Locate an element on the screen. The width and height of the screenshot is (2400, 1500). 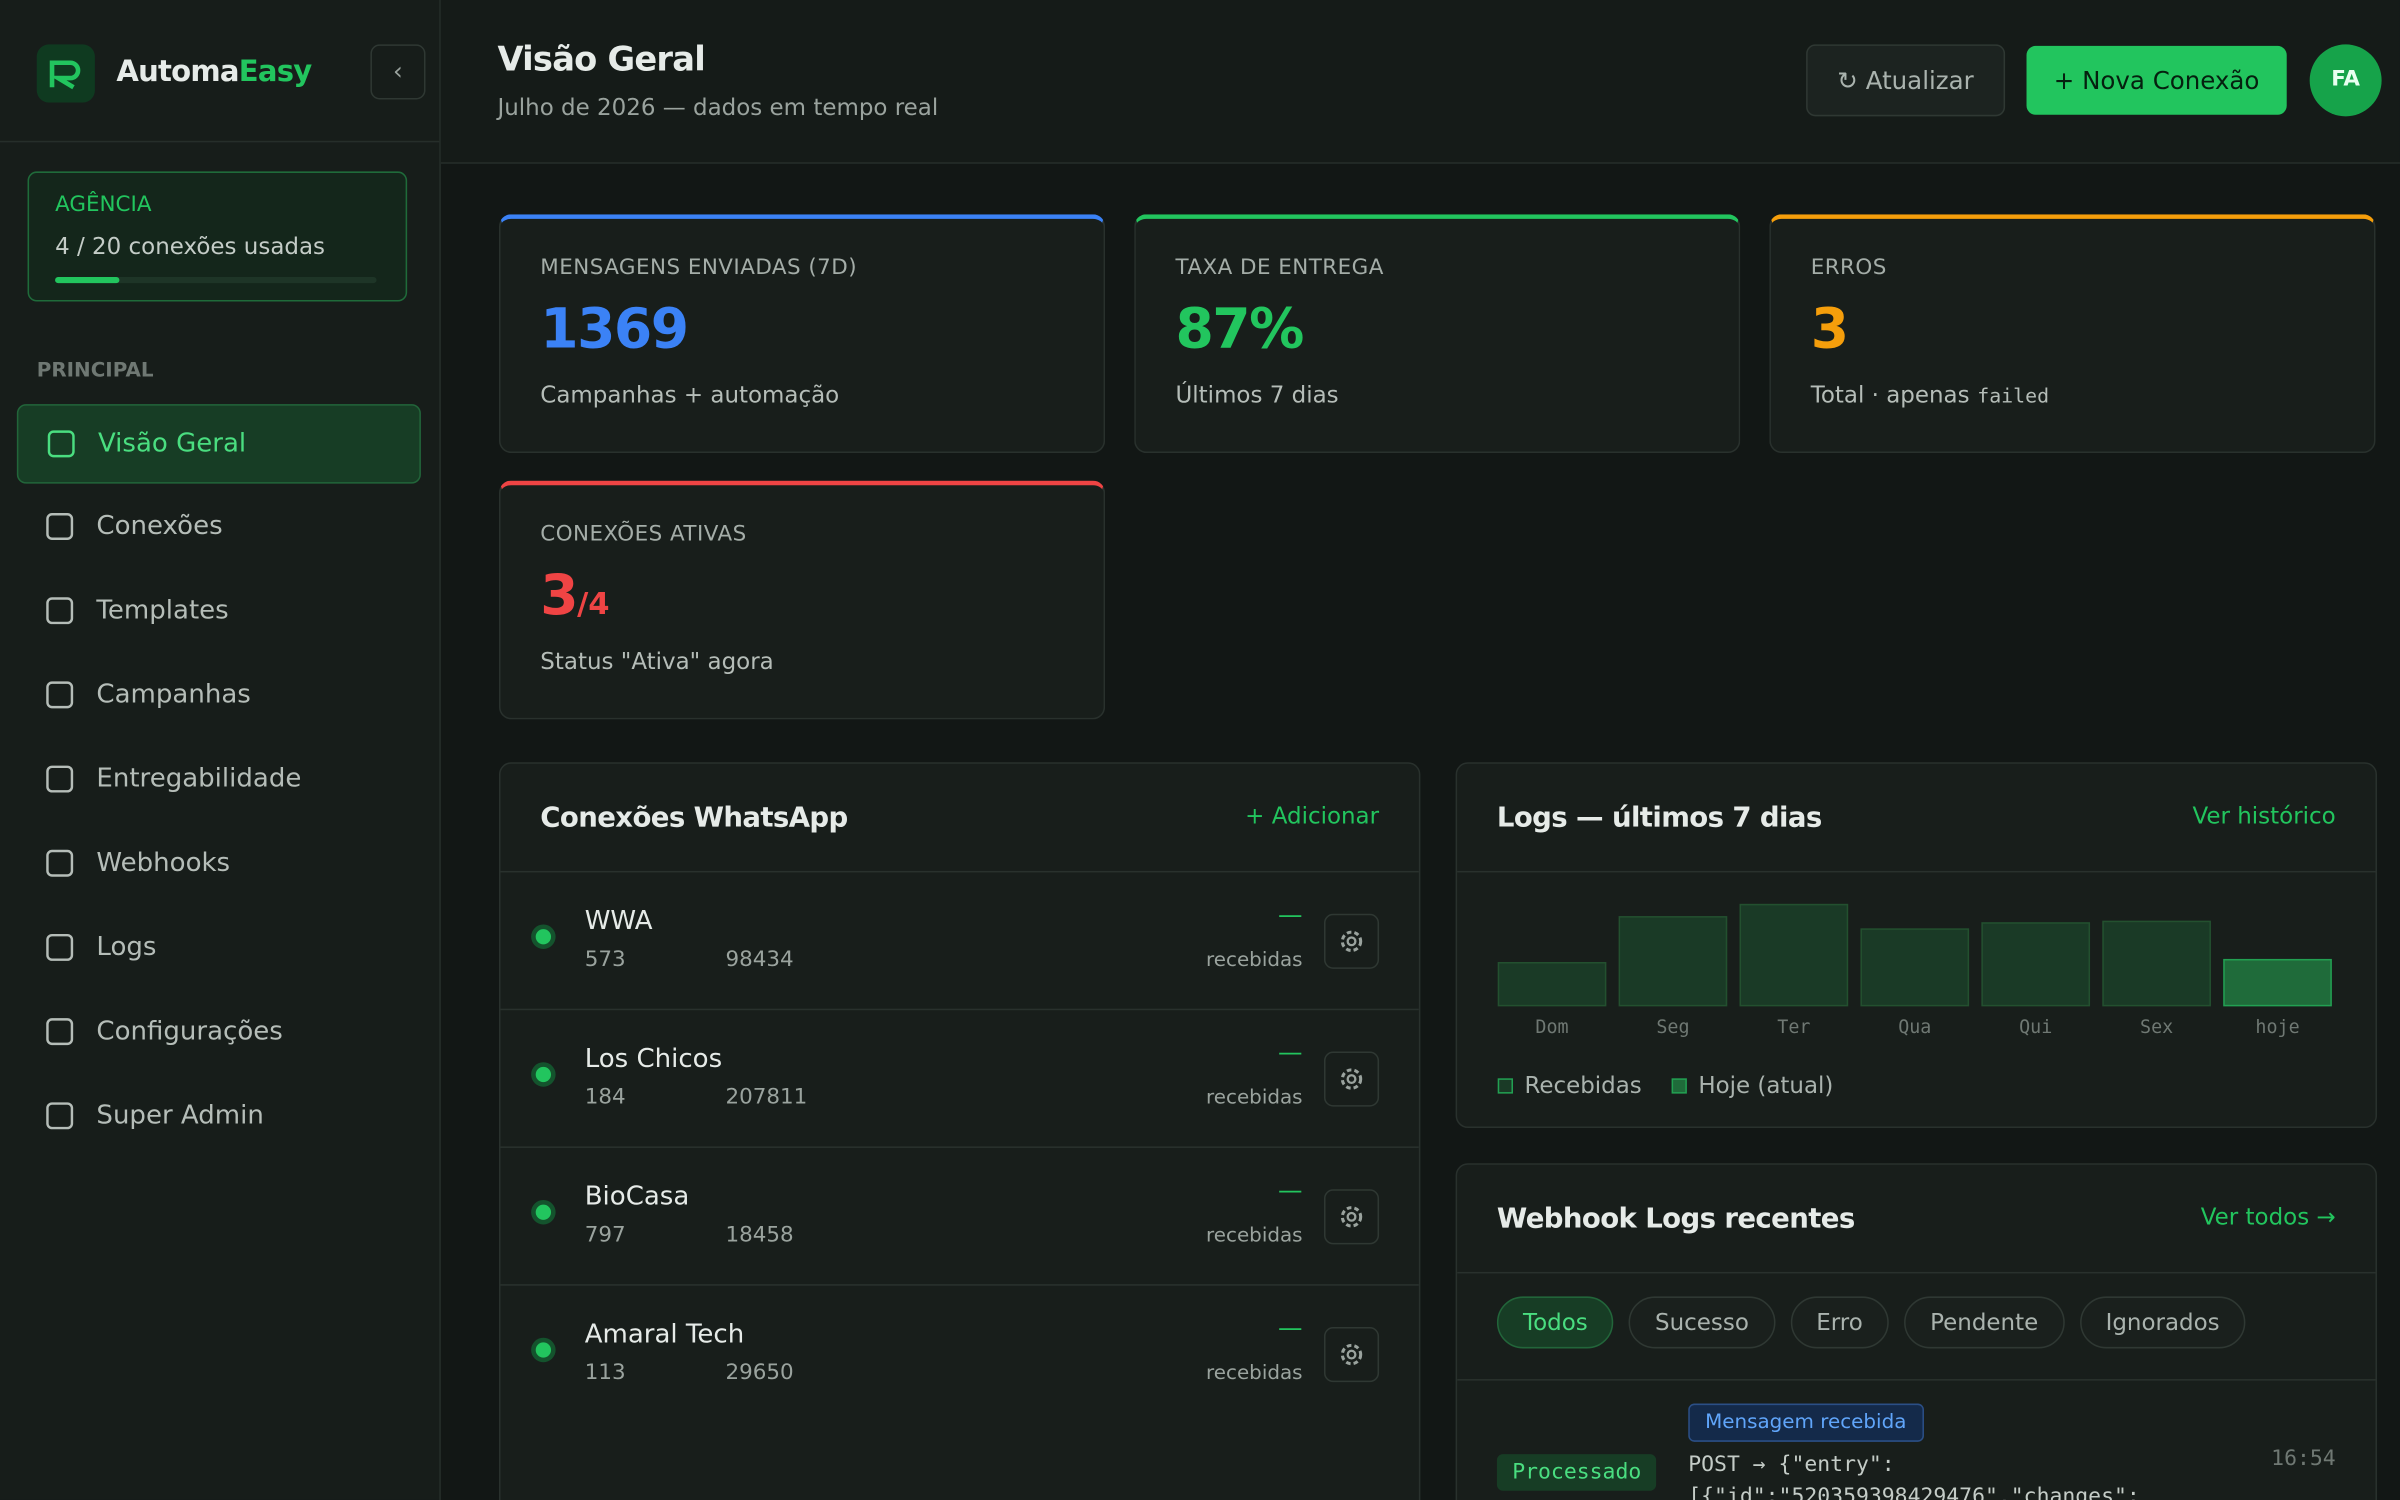
stat-label: CONEXÕES ATIVAS is located at coordinates (643, 534).